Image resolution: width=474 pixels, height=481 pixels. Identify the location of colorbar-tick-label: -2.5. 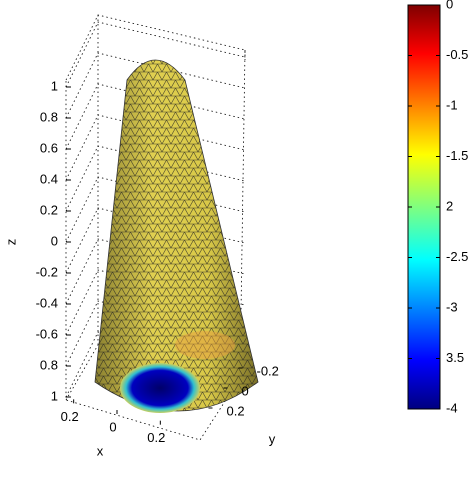
(457, 256).